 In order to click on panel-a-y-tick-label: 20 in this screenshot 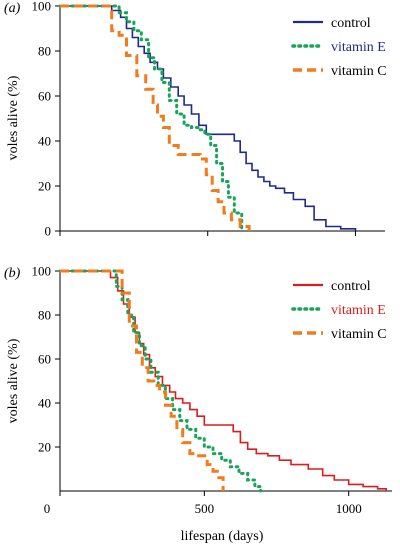, I will do `click(44, 186)`.